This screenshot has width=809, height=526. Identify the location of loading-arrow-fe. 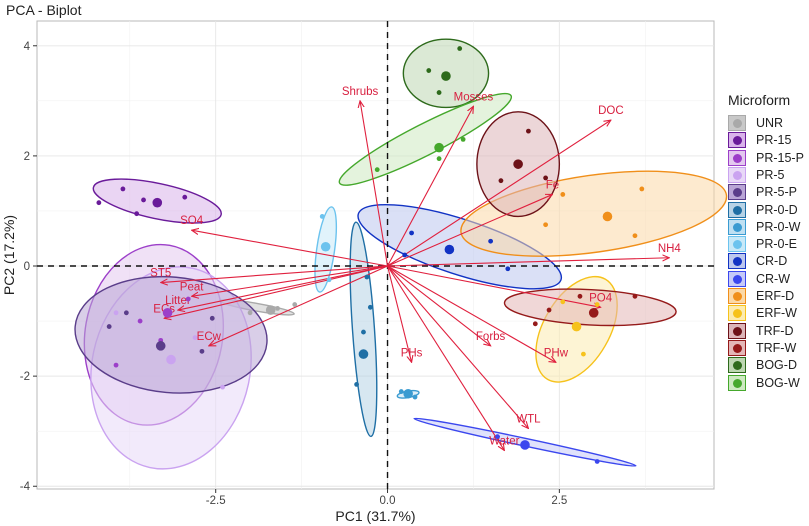
(470, 230).